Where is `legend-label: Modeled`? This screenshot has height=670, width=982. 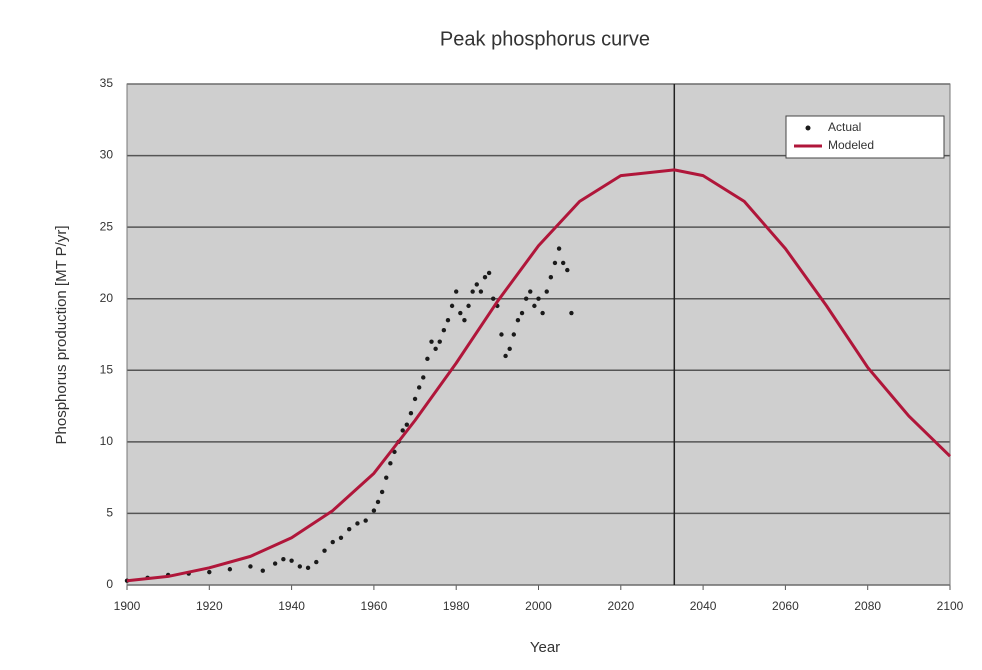 legend-label: Modeled is located at coordinates (851, 145).